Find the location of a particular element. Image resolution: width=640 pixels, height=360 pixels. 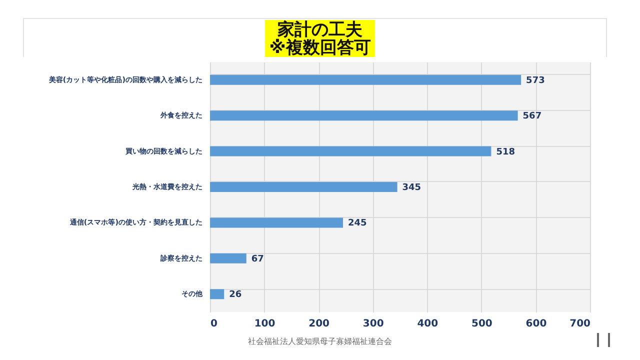

data-label: 245 is located at coordinates (357, 223).